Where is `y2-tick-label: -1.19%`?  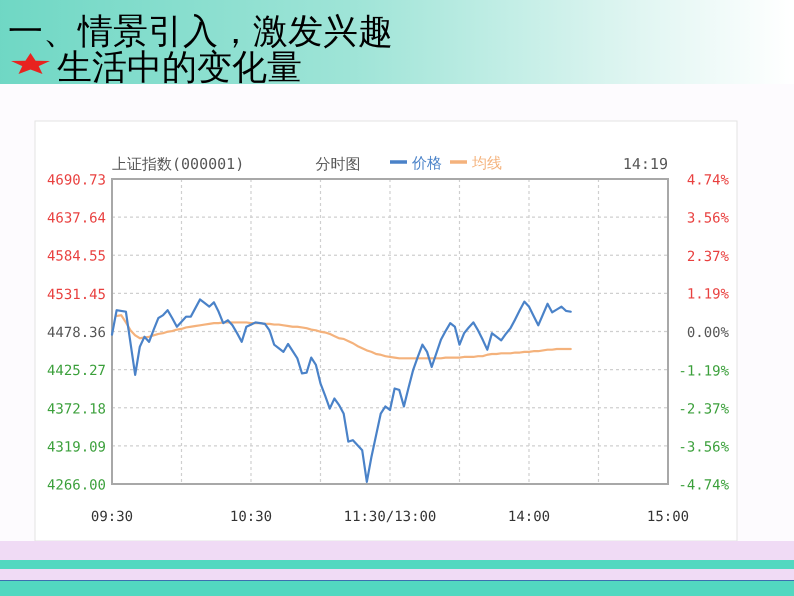
y2-tick-label: -1.19% is located at coordinates (704, 371).